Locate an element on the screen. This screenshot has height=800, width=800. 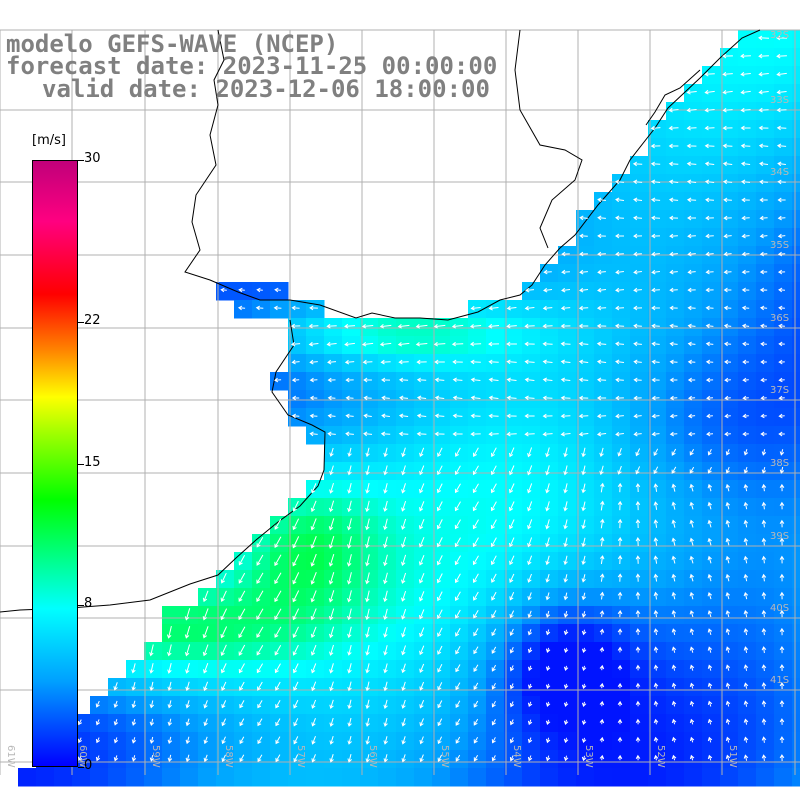
longitude-label: 54W is located at coordinates (516, 756).